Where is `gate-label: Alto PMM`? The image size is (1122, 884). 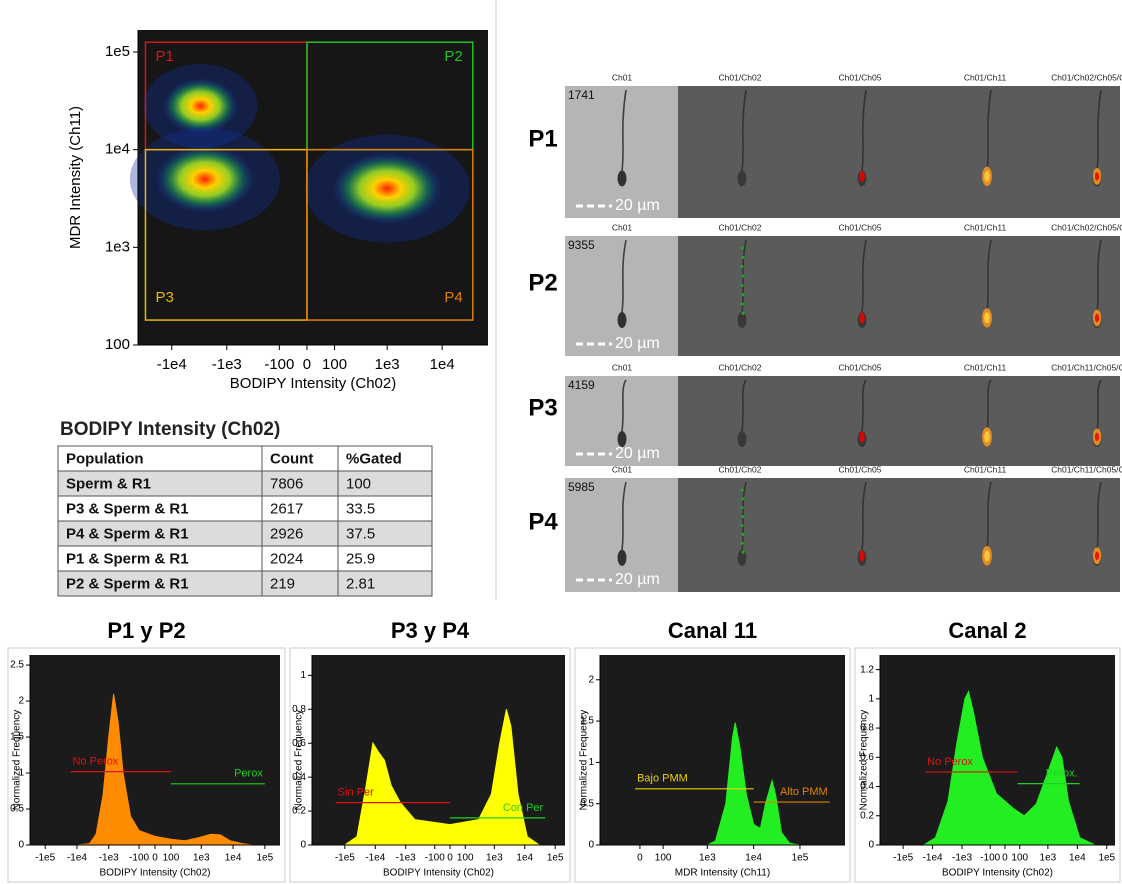
gate-label: Alto PMM is located at coordinates (804, 792).